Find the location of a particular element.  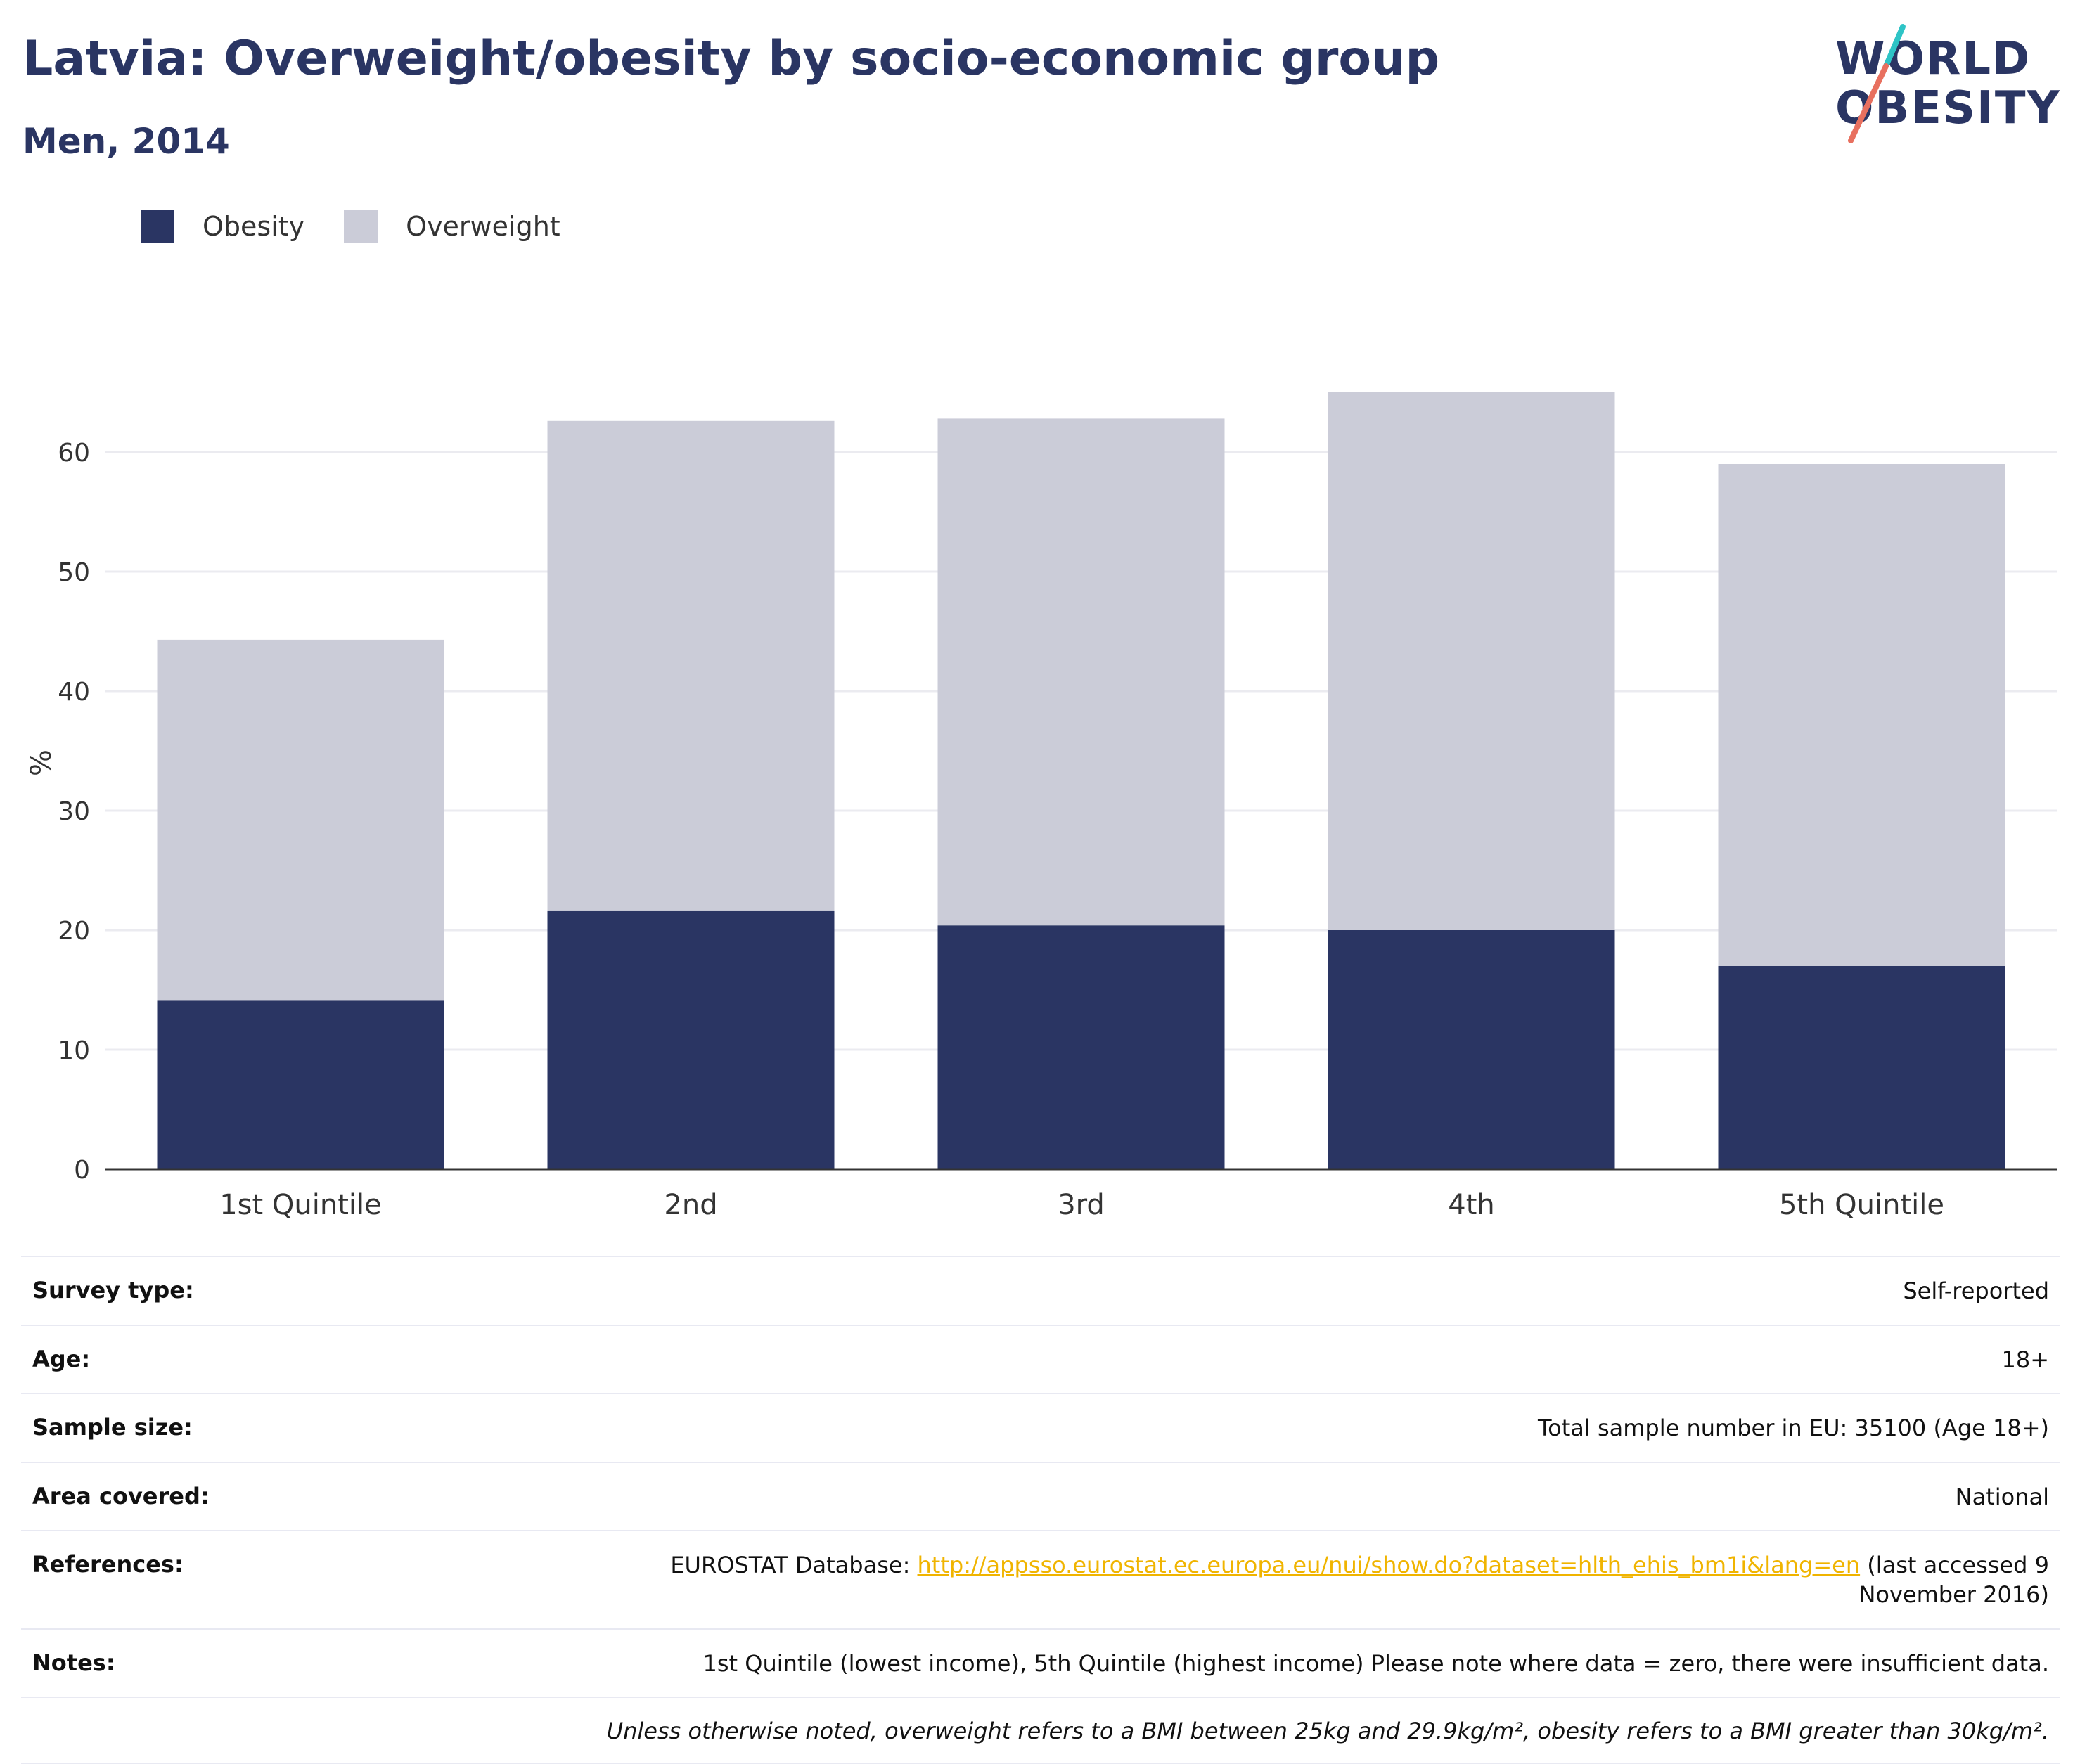

info-value-age: 18+ is located at coordinates (2025, 1359).